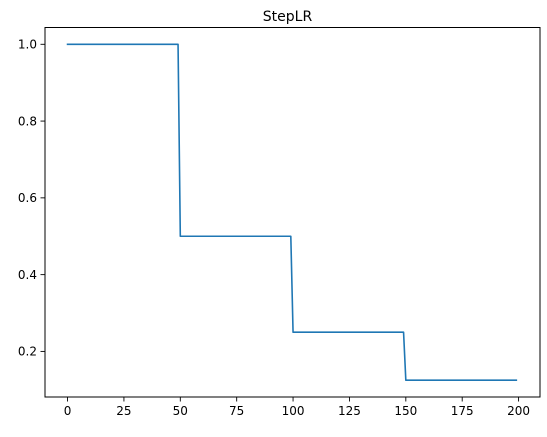 This screenshot has width=547, height=437. I want to click on y-tick-label: 0.6, so click(27, 198).